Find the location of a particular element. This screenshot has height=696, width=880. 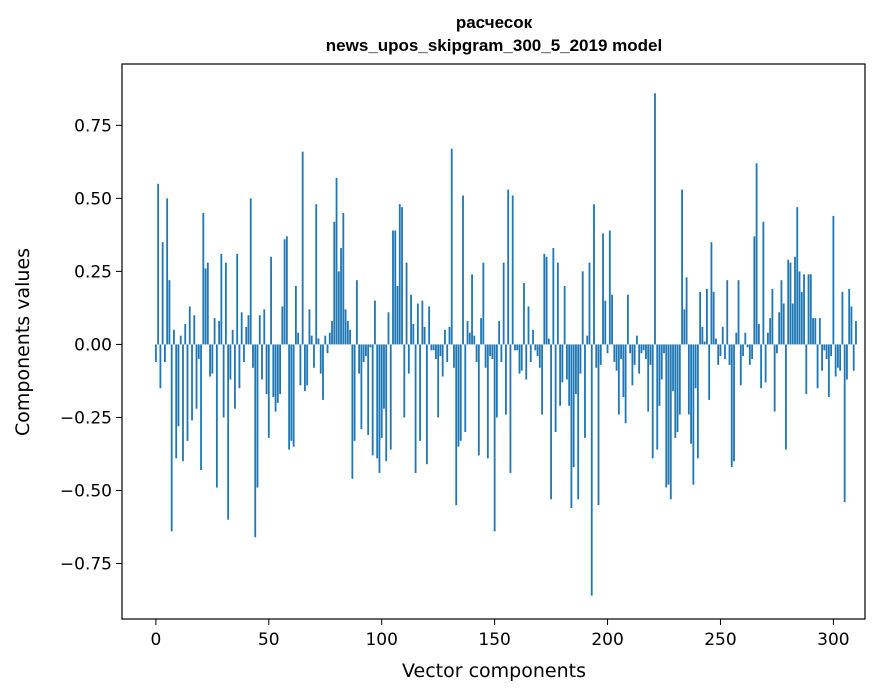

y-axis-ticks: −0.75 −0.50 −0.25 0.00 0.25 0.50 0.75 is located at coordinates (91, 345).